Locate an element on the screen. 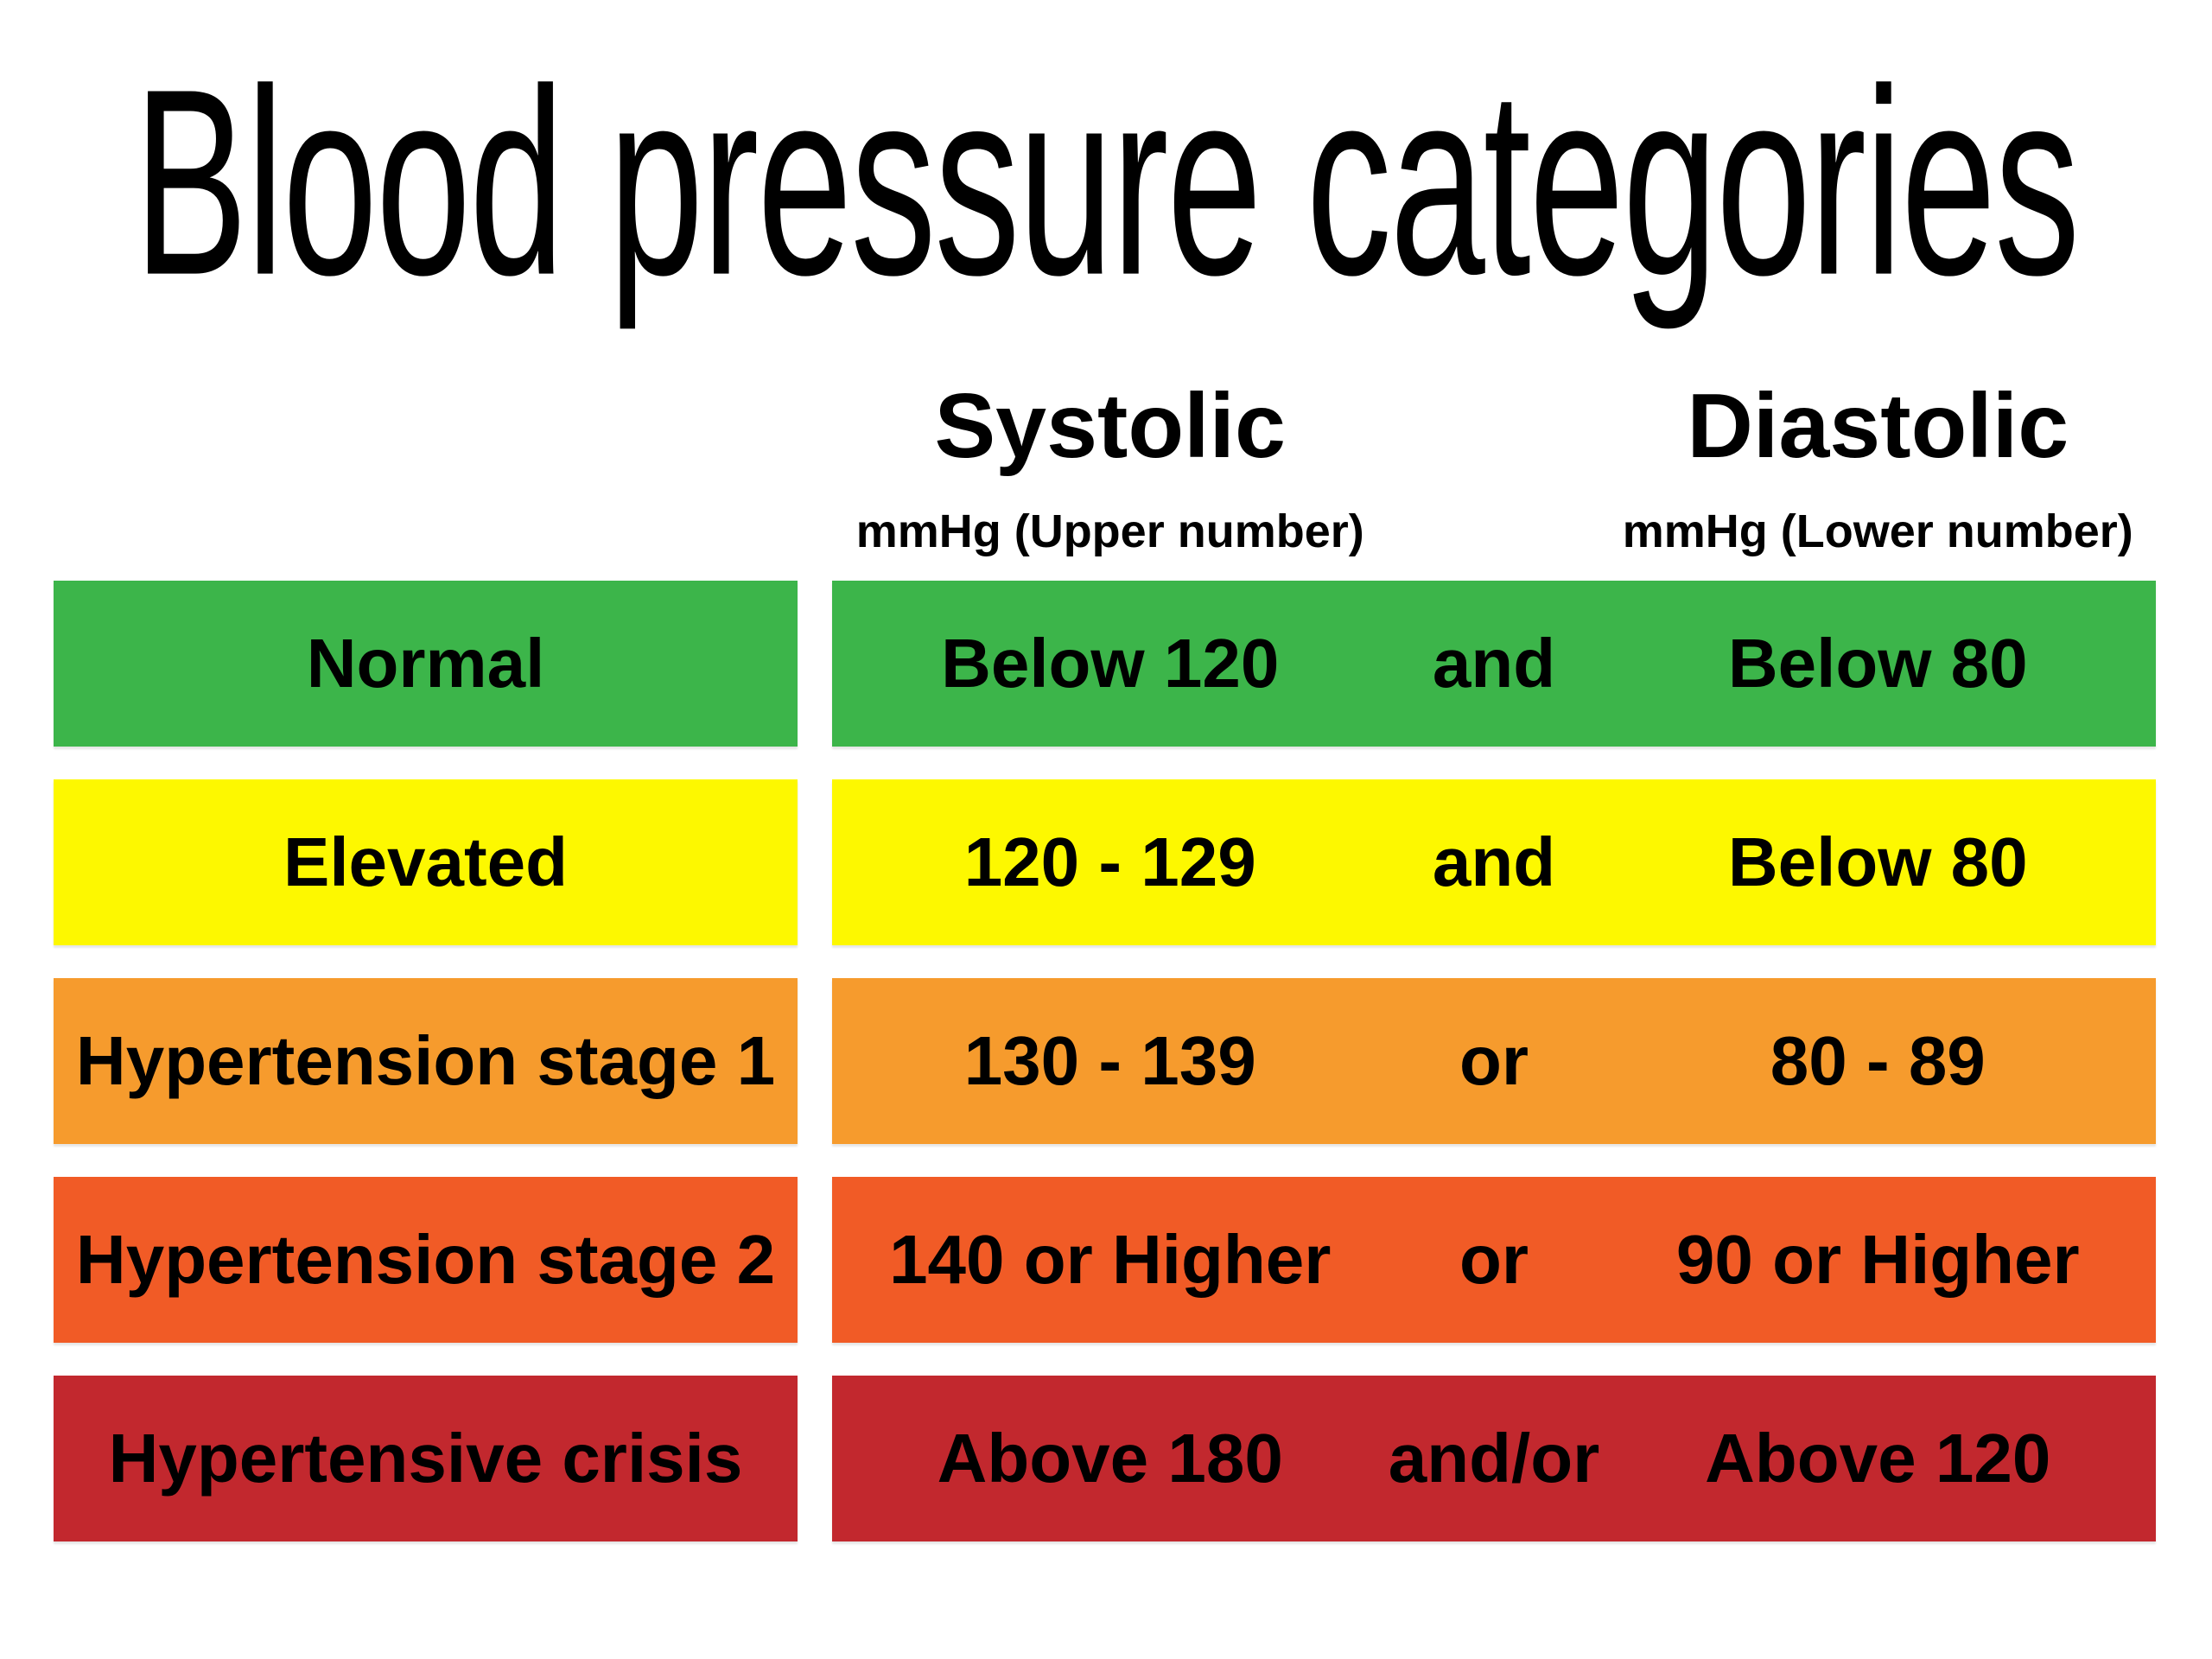 The width and height of the screenshot is (2212, 1659). values-bar-hypertension-stage-1: 130 - 139 or 80 - 89 is located at coordinates (1494, 1061).